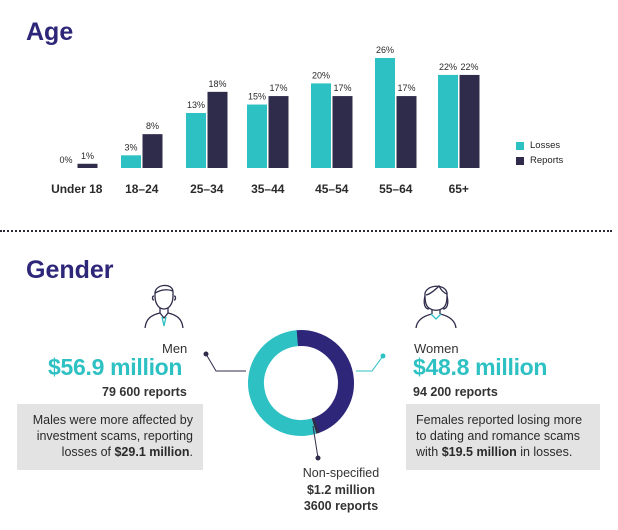  I want to click on women-leader-line, so click(370, 363).